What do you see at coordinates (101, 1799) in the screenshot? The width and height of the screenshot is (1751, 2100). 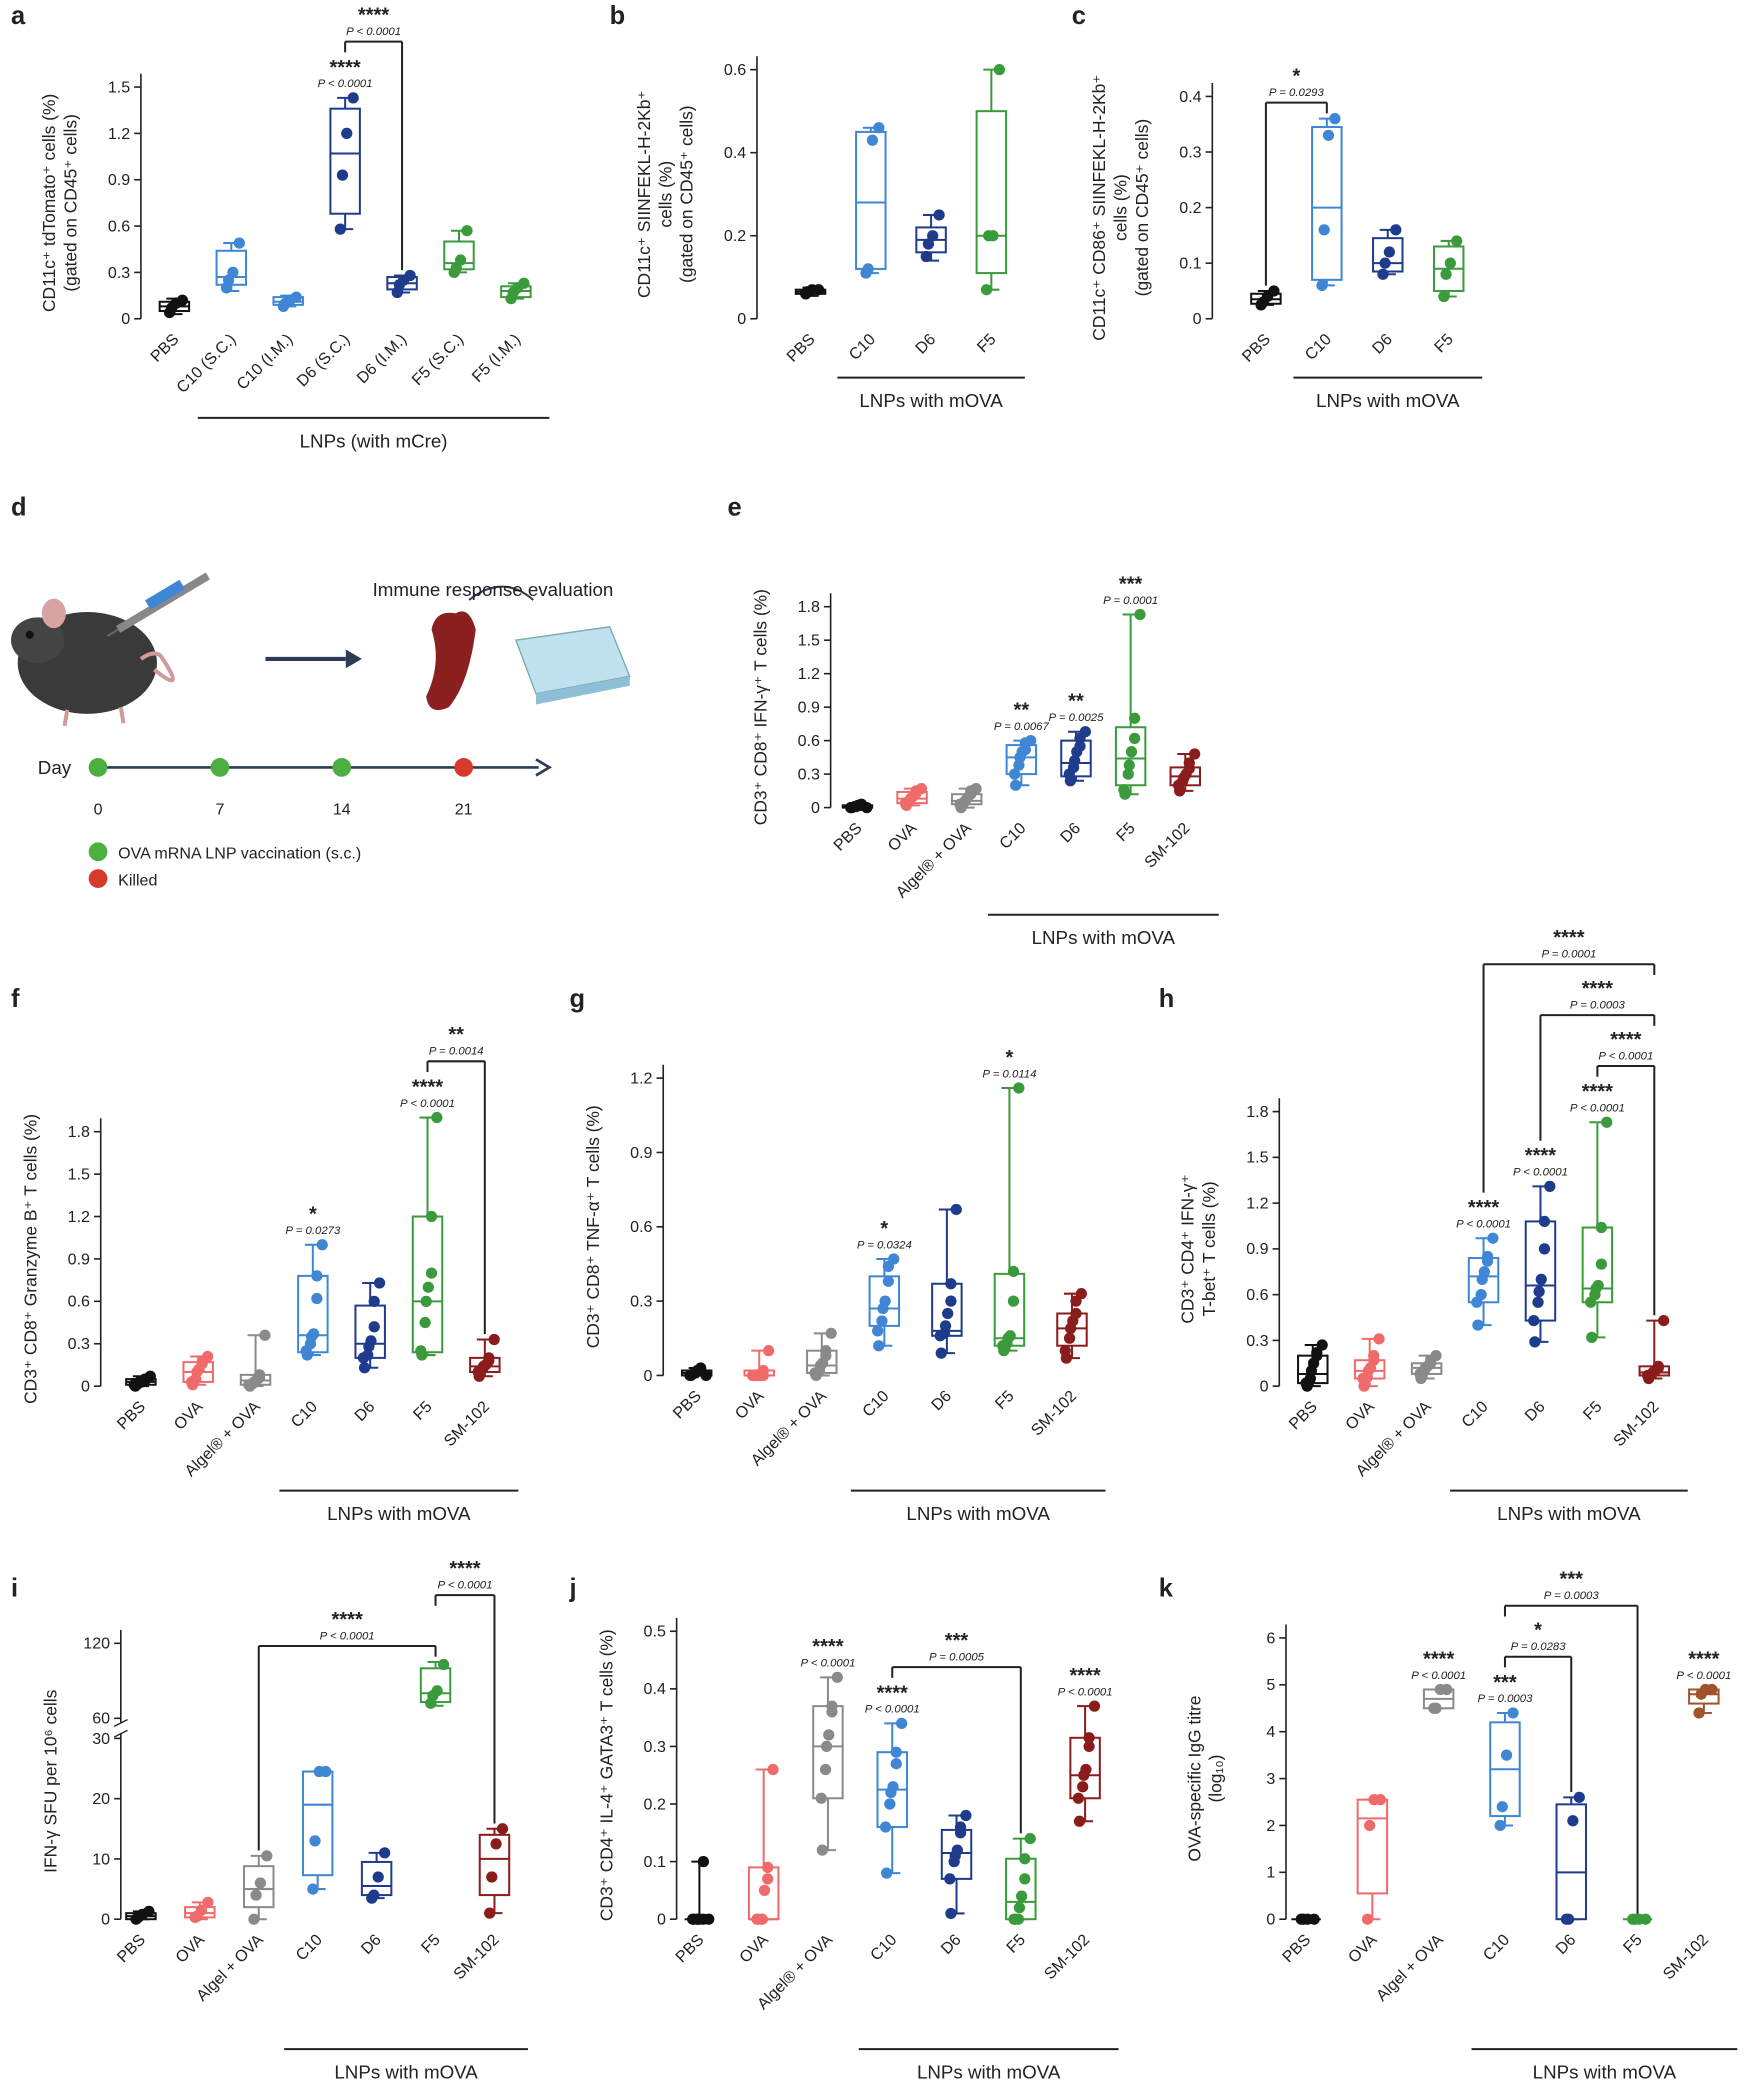 I see `y-tick-label: 20` at bounding box center [101, 1799].